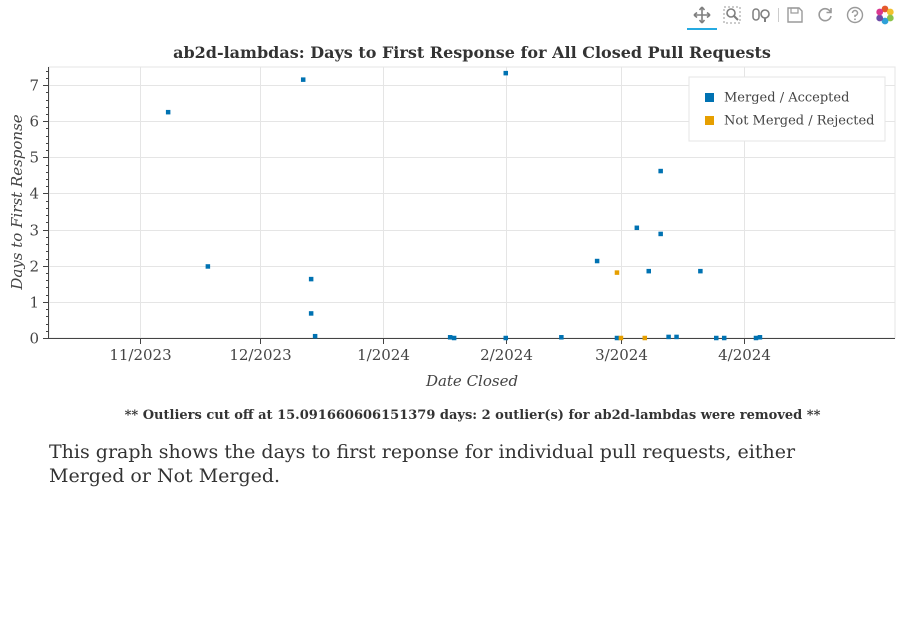  I want to click on x-tick-label: 3/2024, so click(621, 355).